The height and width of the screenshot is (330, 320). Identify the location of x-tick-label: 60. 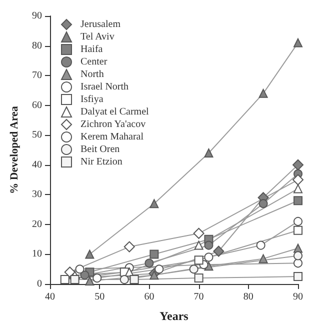
(149, 297).